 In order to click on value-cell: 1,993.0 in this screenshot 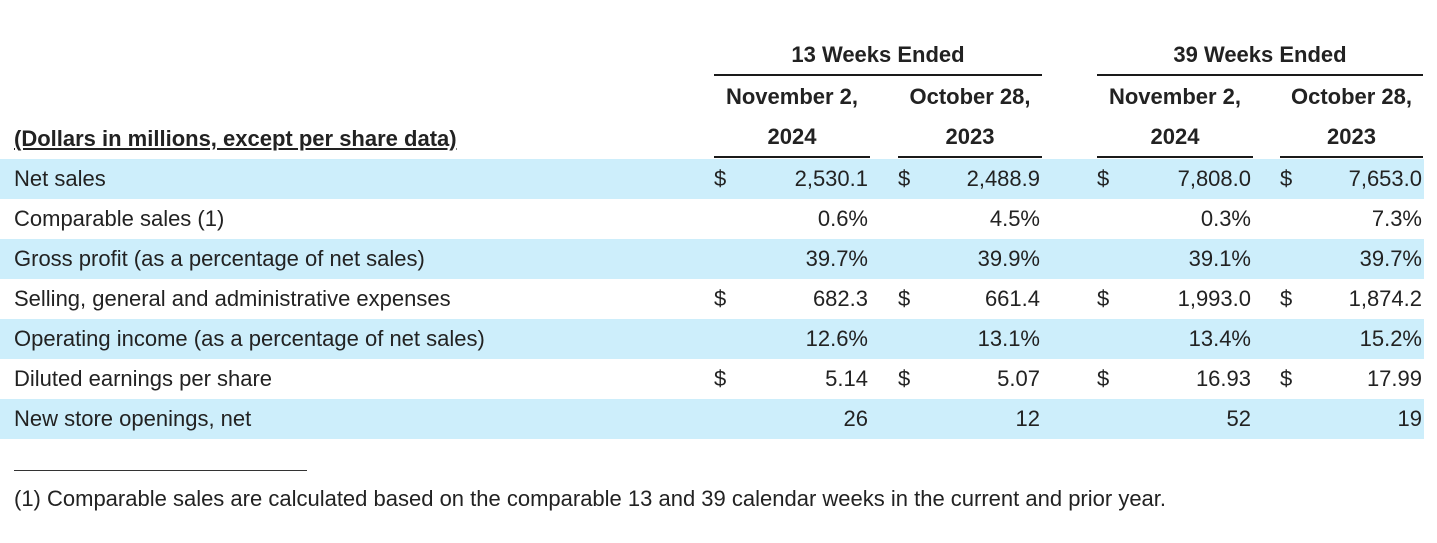, I will do `click(1214, 298)`.